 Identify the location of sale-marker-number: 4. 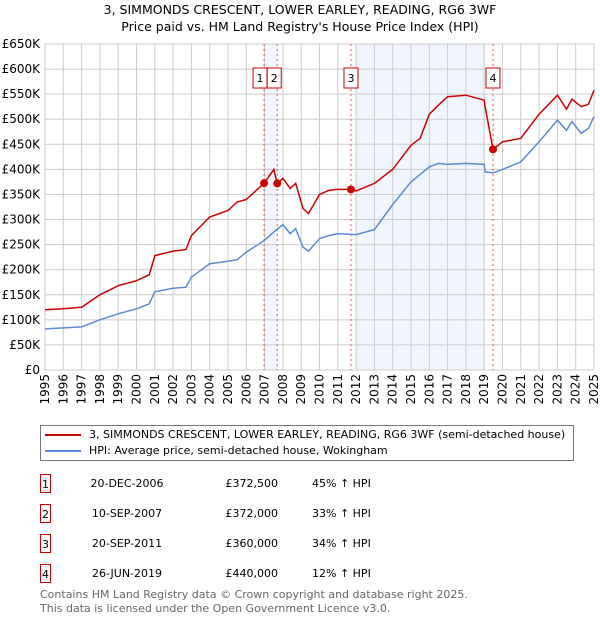
(492, 78).